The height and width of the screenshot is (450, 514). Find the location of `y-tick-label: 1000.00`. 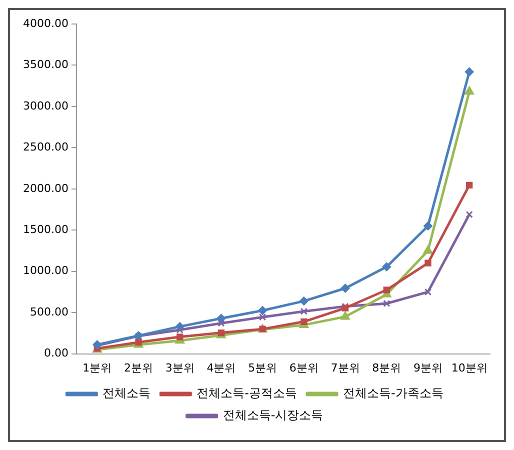

y-tick-label: 1000.00 is located at coordinates (45, 271).